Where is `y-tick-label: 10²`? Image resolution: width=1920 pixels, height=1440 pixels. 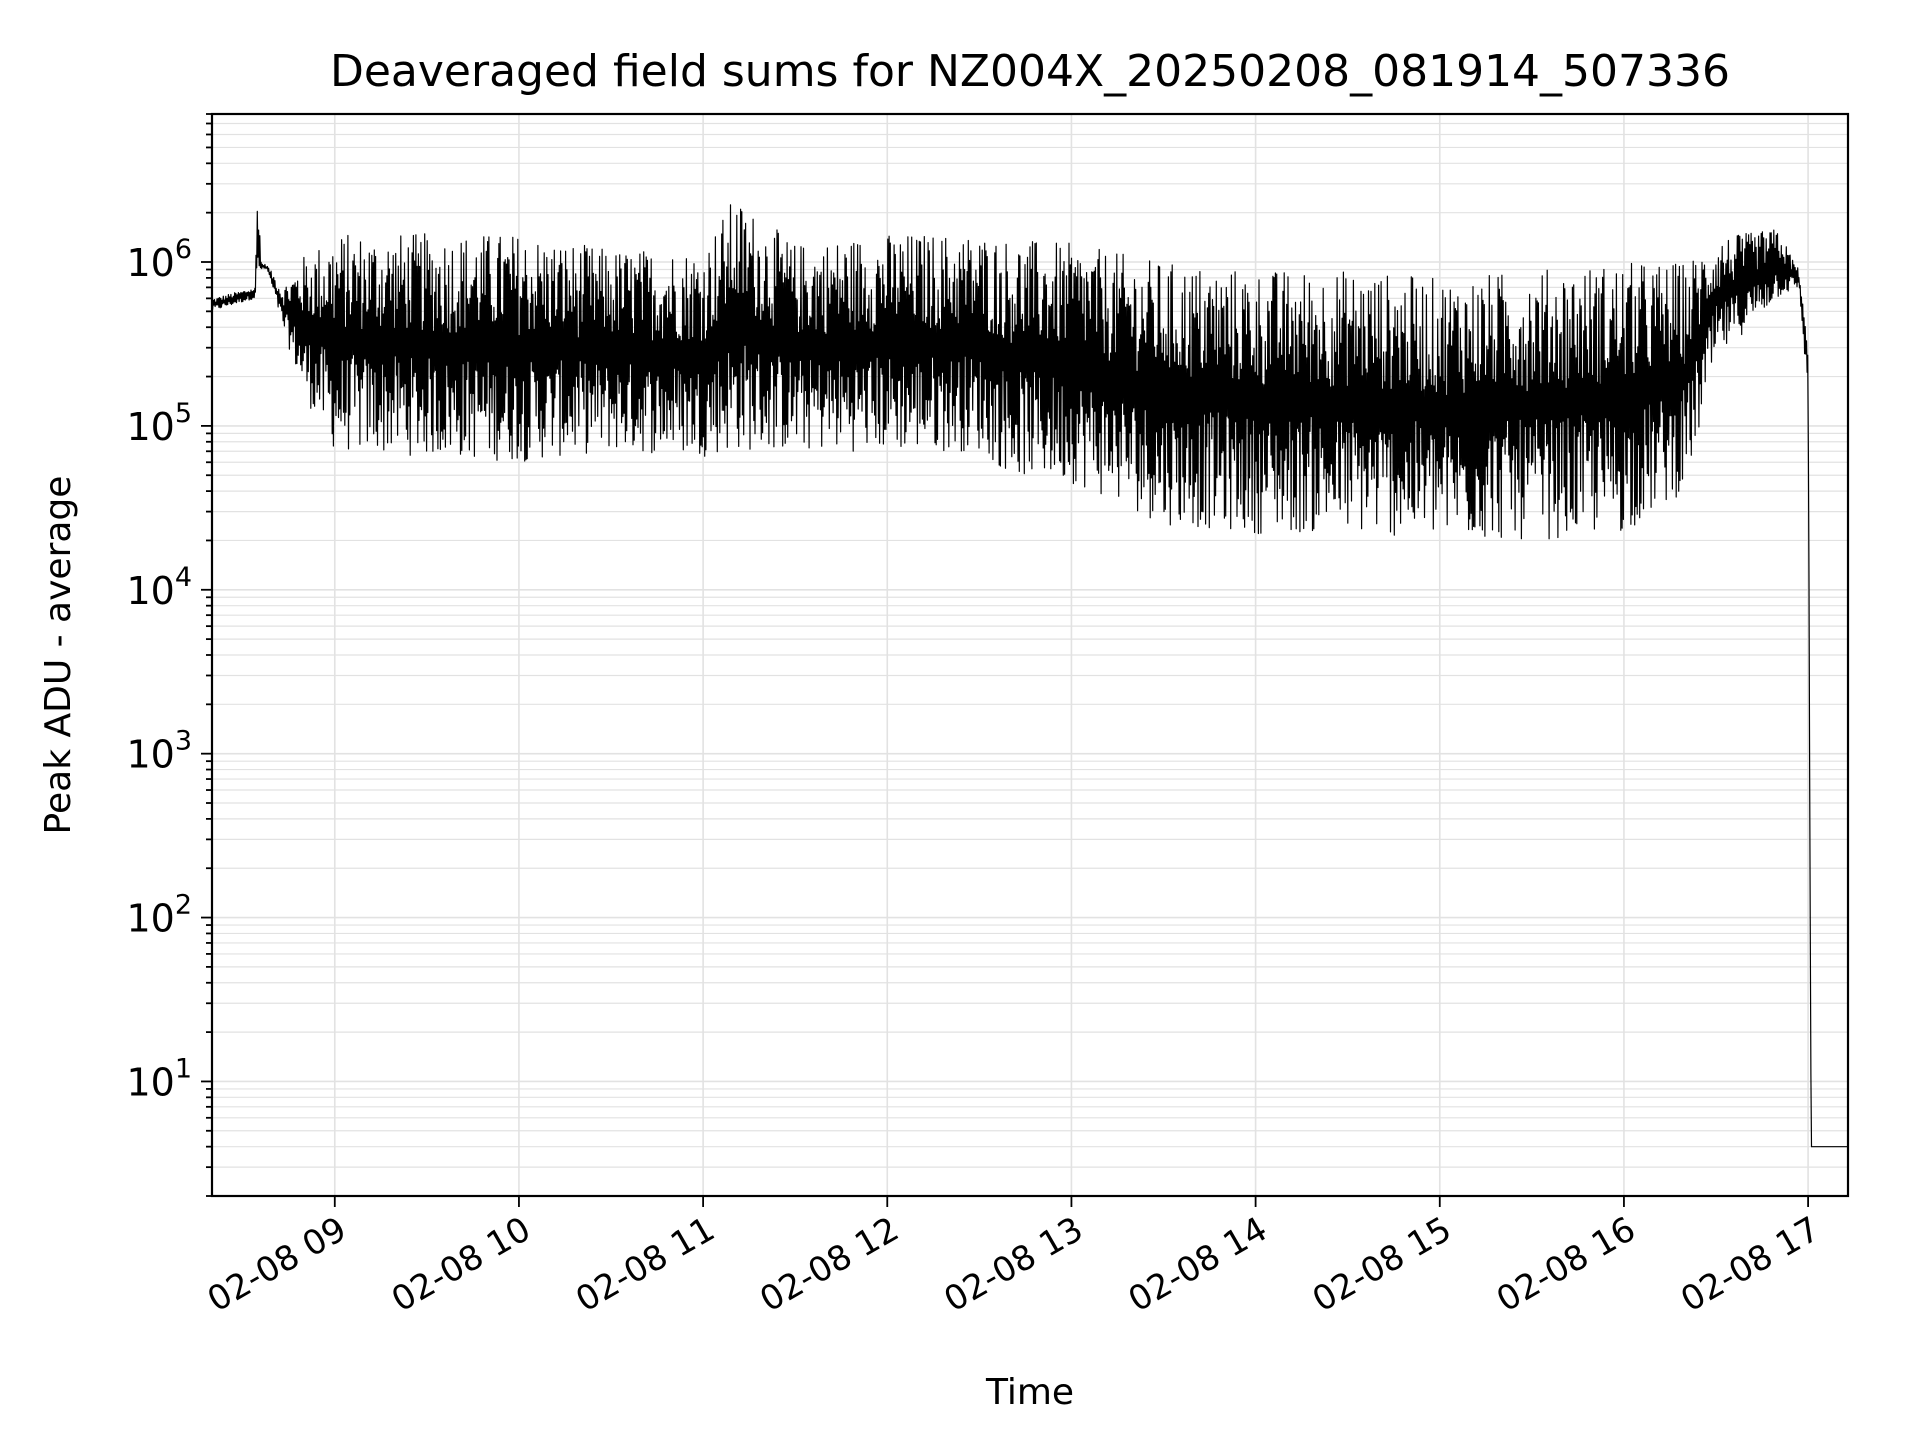
y-tick-label: 10² is located at coordinates (159, 915).